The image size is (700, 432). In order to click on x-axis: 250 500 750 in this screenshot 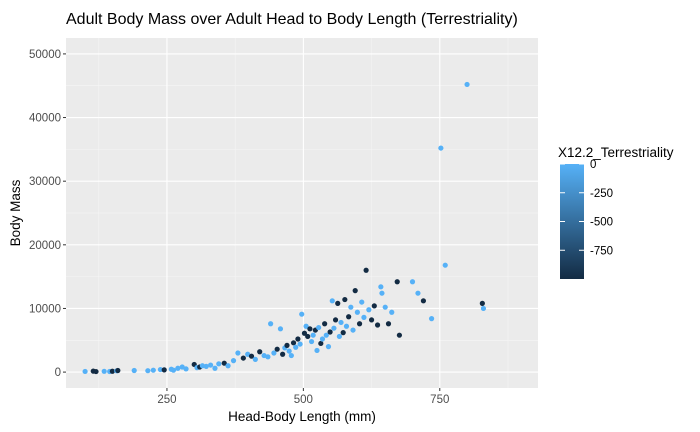, I will do `click(303, 397)`.